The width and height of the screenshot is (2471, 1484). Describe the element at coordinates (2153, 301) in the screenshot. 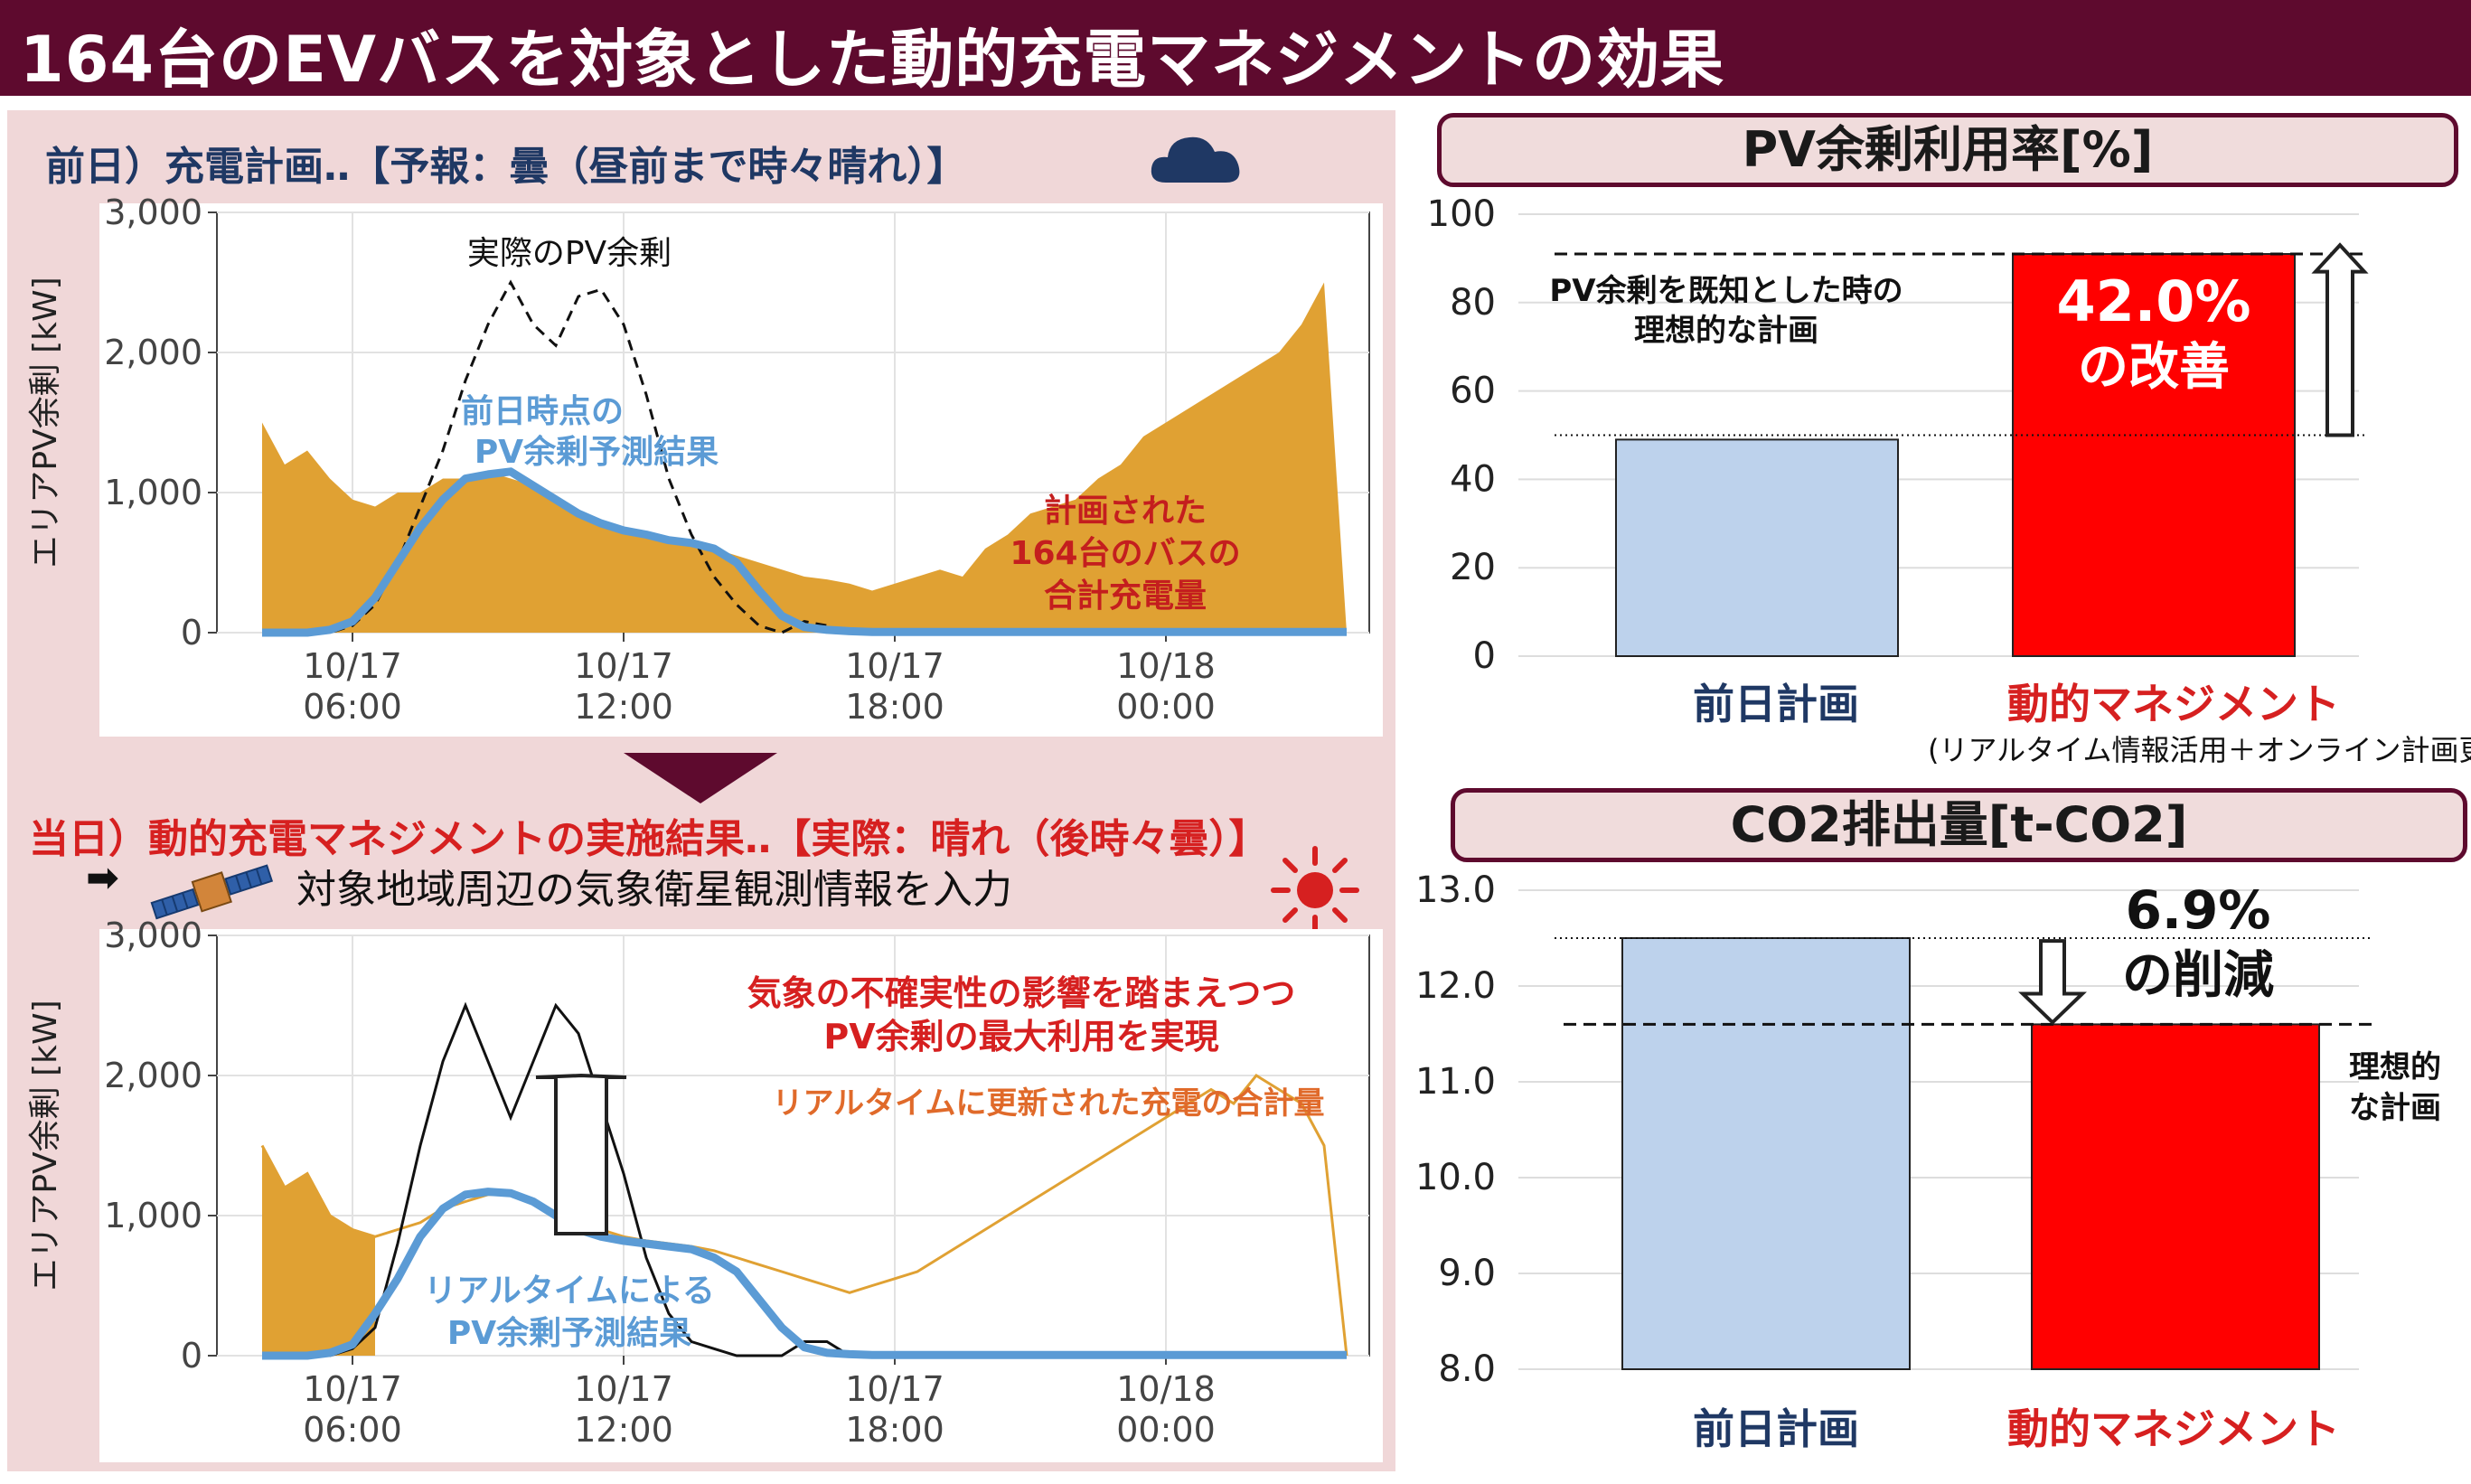

I see `improvement-percent: 42.0%` at that location.